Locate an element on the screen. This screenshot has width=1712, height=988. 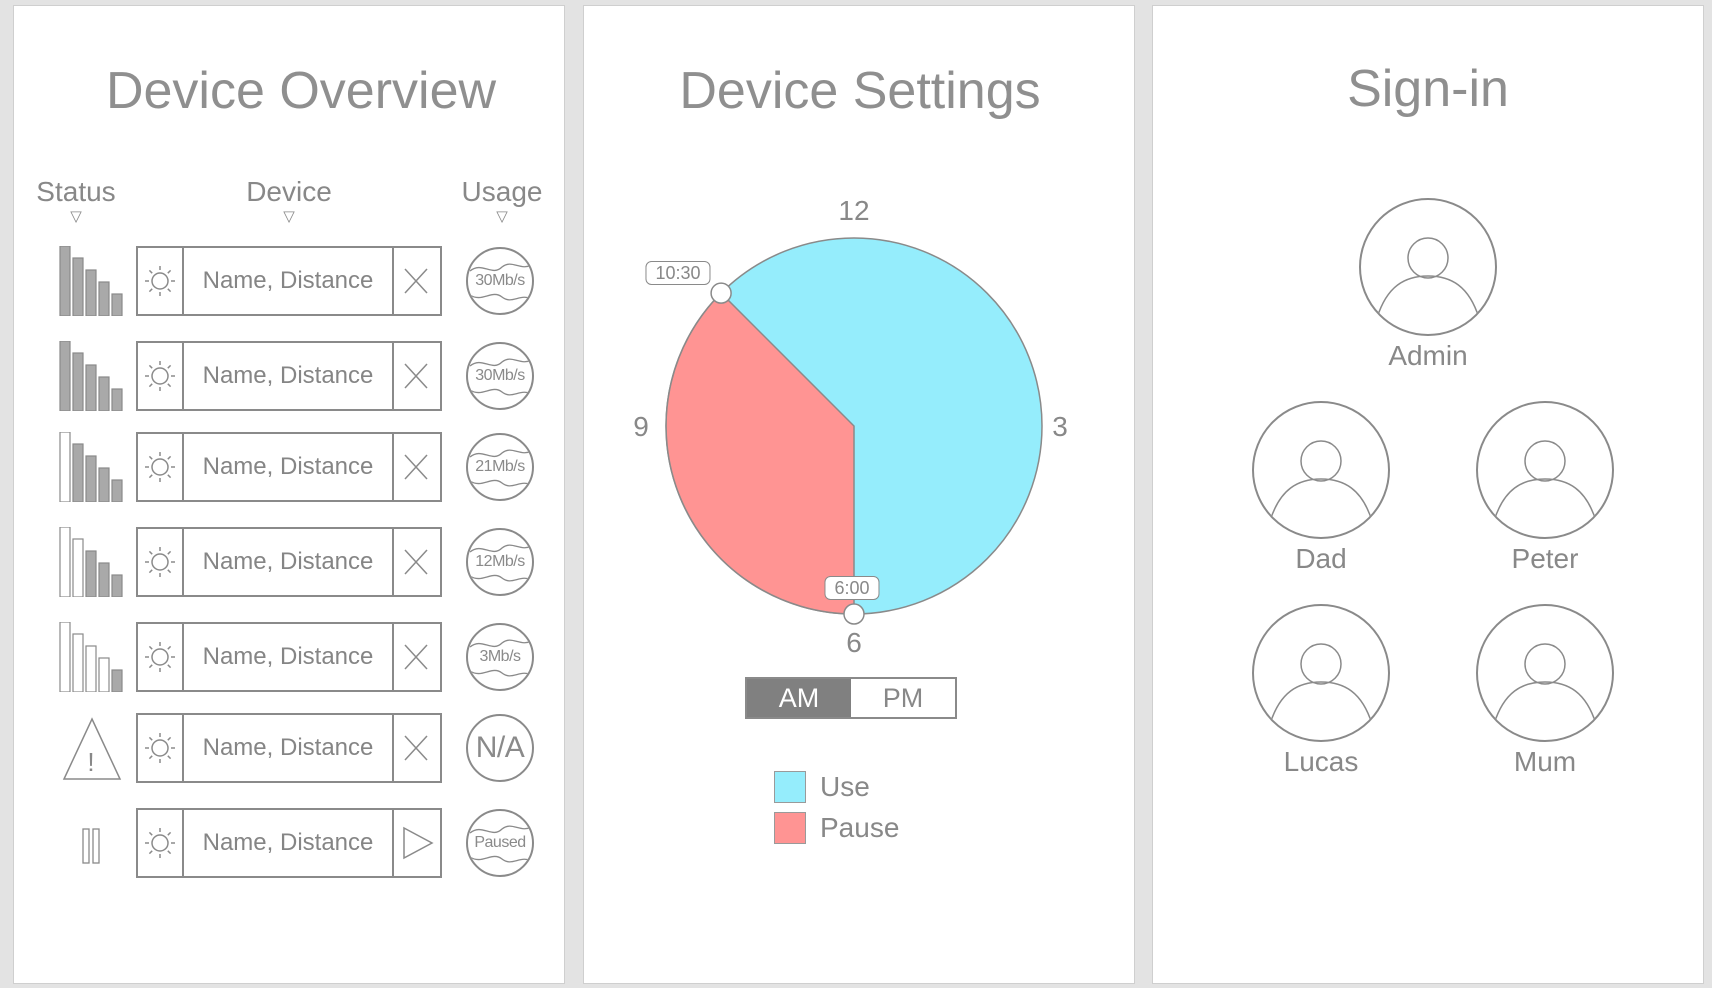
play-icon is located at coordinates (416, 843).